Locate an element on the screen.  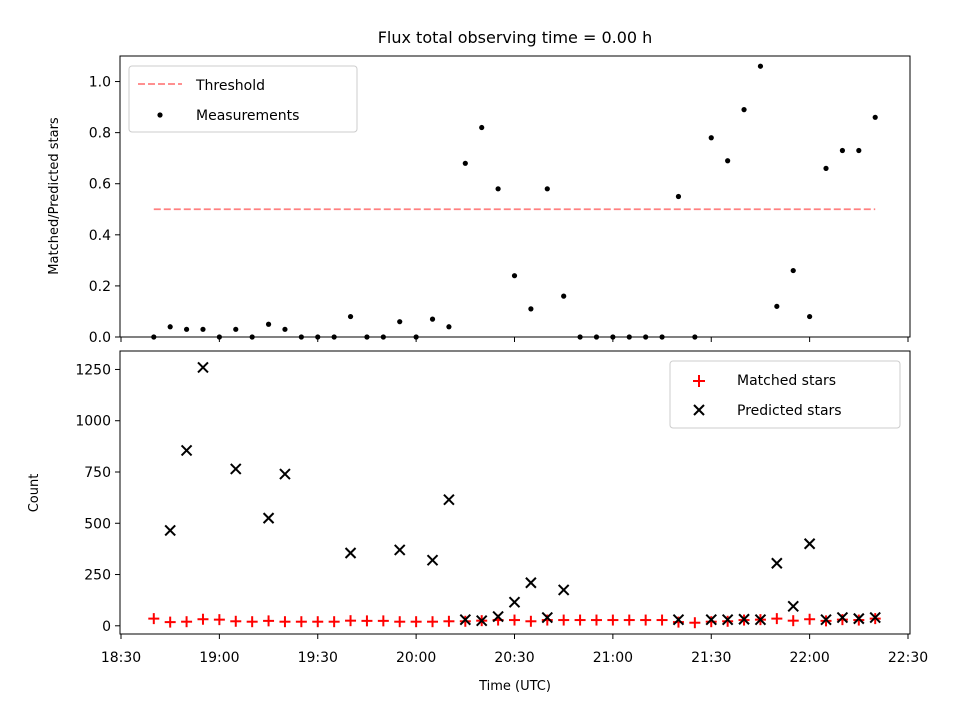
bottom-x-tick-label: 20:30 is located at coordinates (514, 658).